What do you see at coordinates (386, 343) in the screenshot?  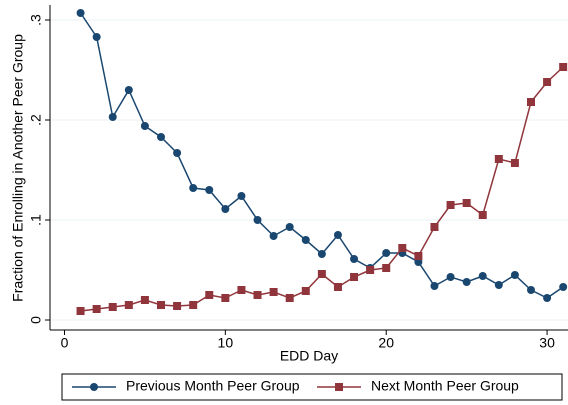 I see `x-tick-label: 20` at bounding box center [386, 343].